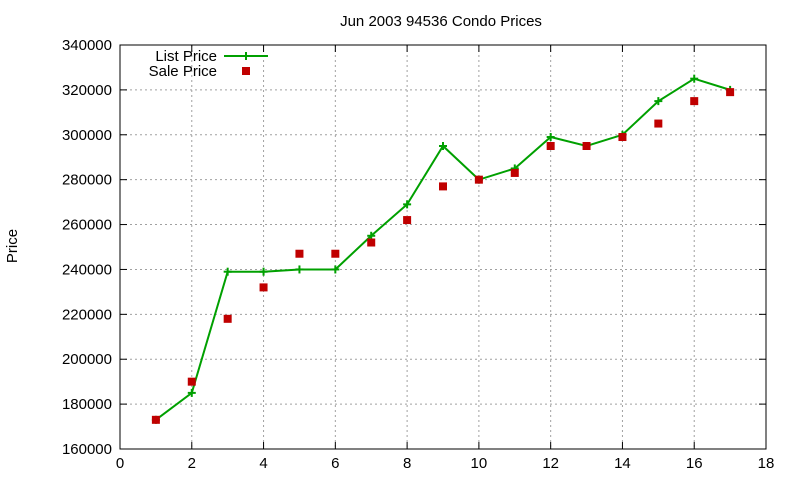 The image size is (800, 480). Describe the element at coordinates (12, 246) in the screenshot. I see `y-axis-label: Price` at that location.